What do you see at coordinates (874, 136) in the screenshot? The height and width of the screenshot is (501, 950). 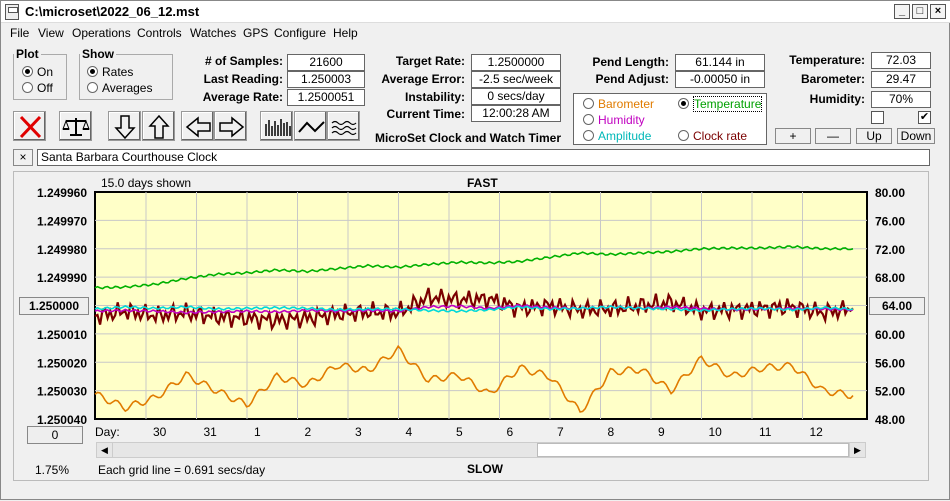 I see `scale-up-button: Up` at bounding box center [874, 136].